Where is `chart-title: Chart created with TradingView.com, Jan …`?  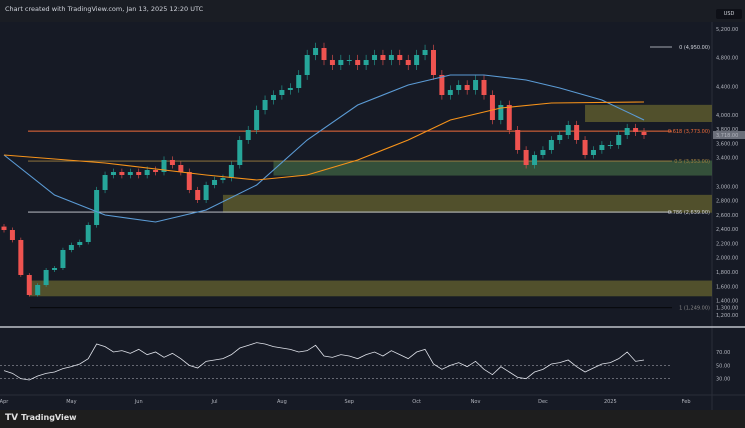 chart-title: Chart created with TradingView.com, Jan … is located at coordinates (104, 9).